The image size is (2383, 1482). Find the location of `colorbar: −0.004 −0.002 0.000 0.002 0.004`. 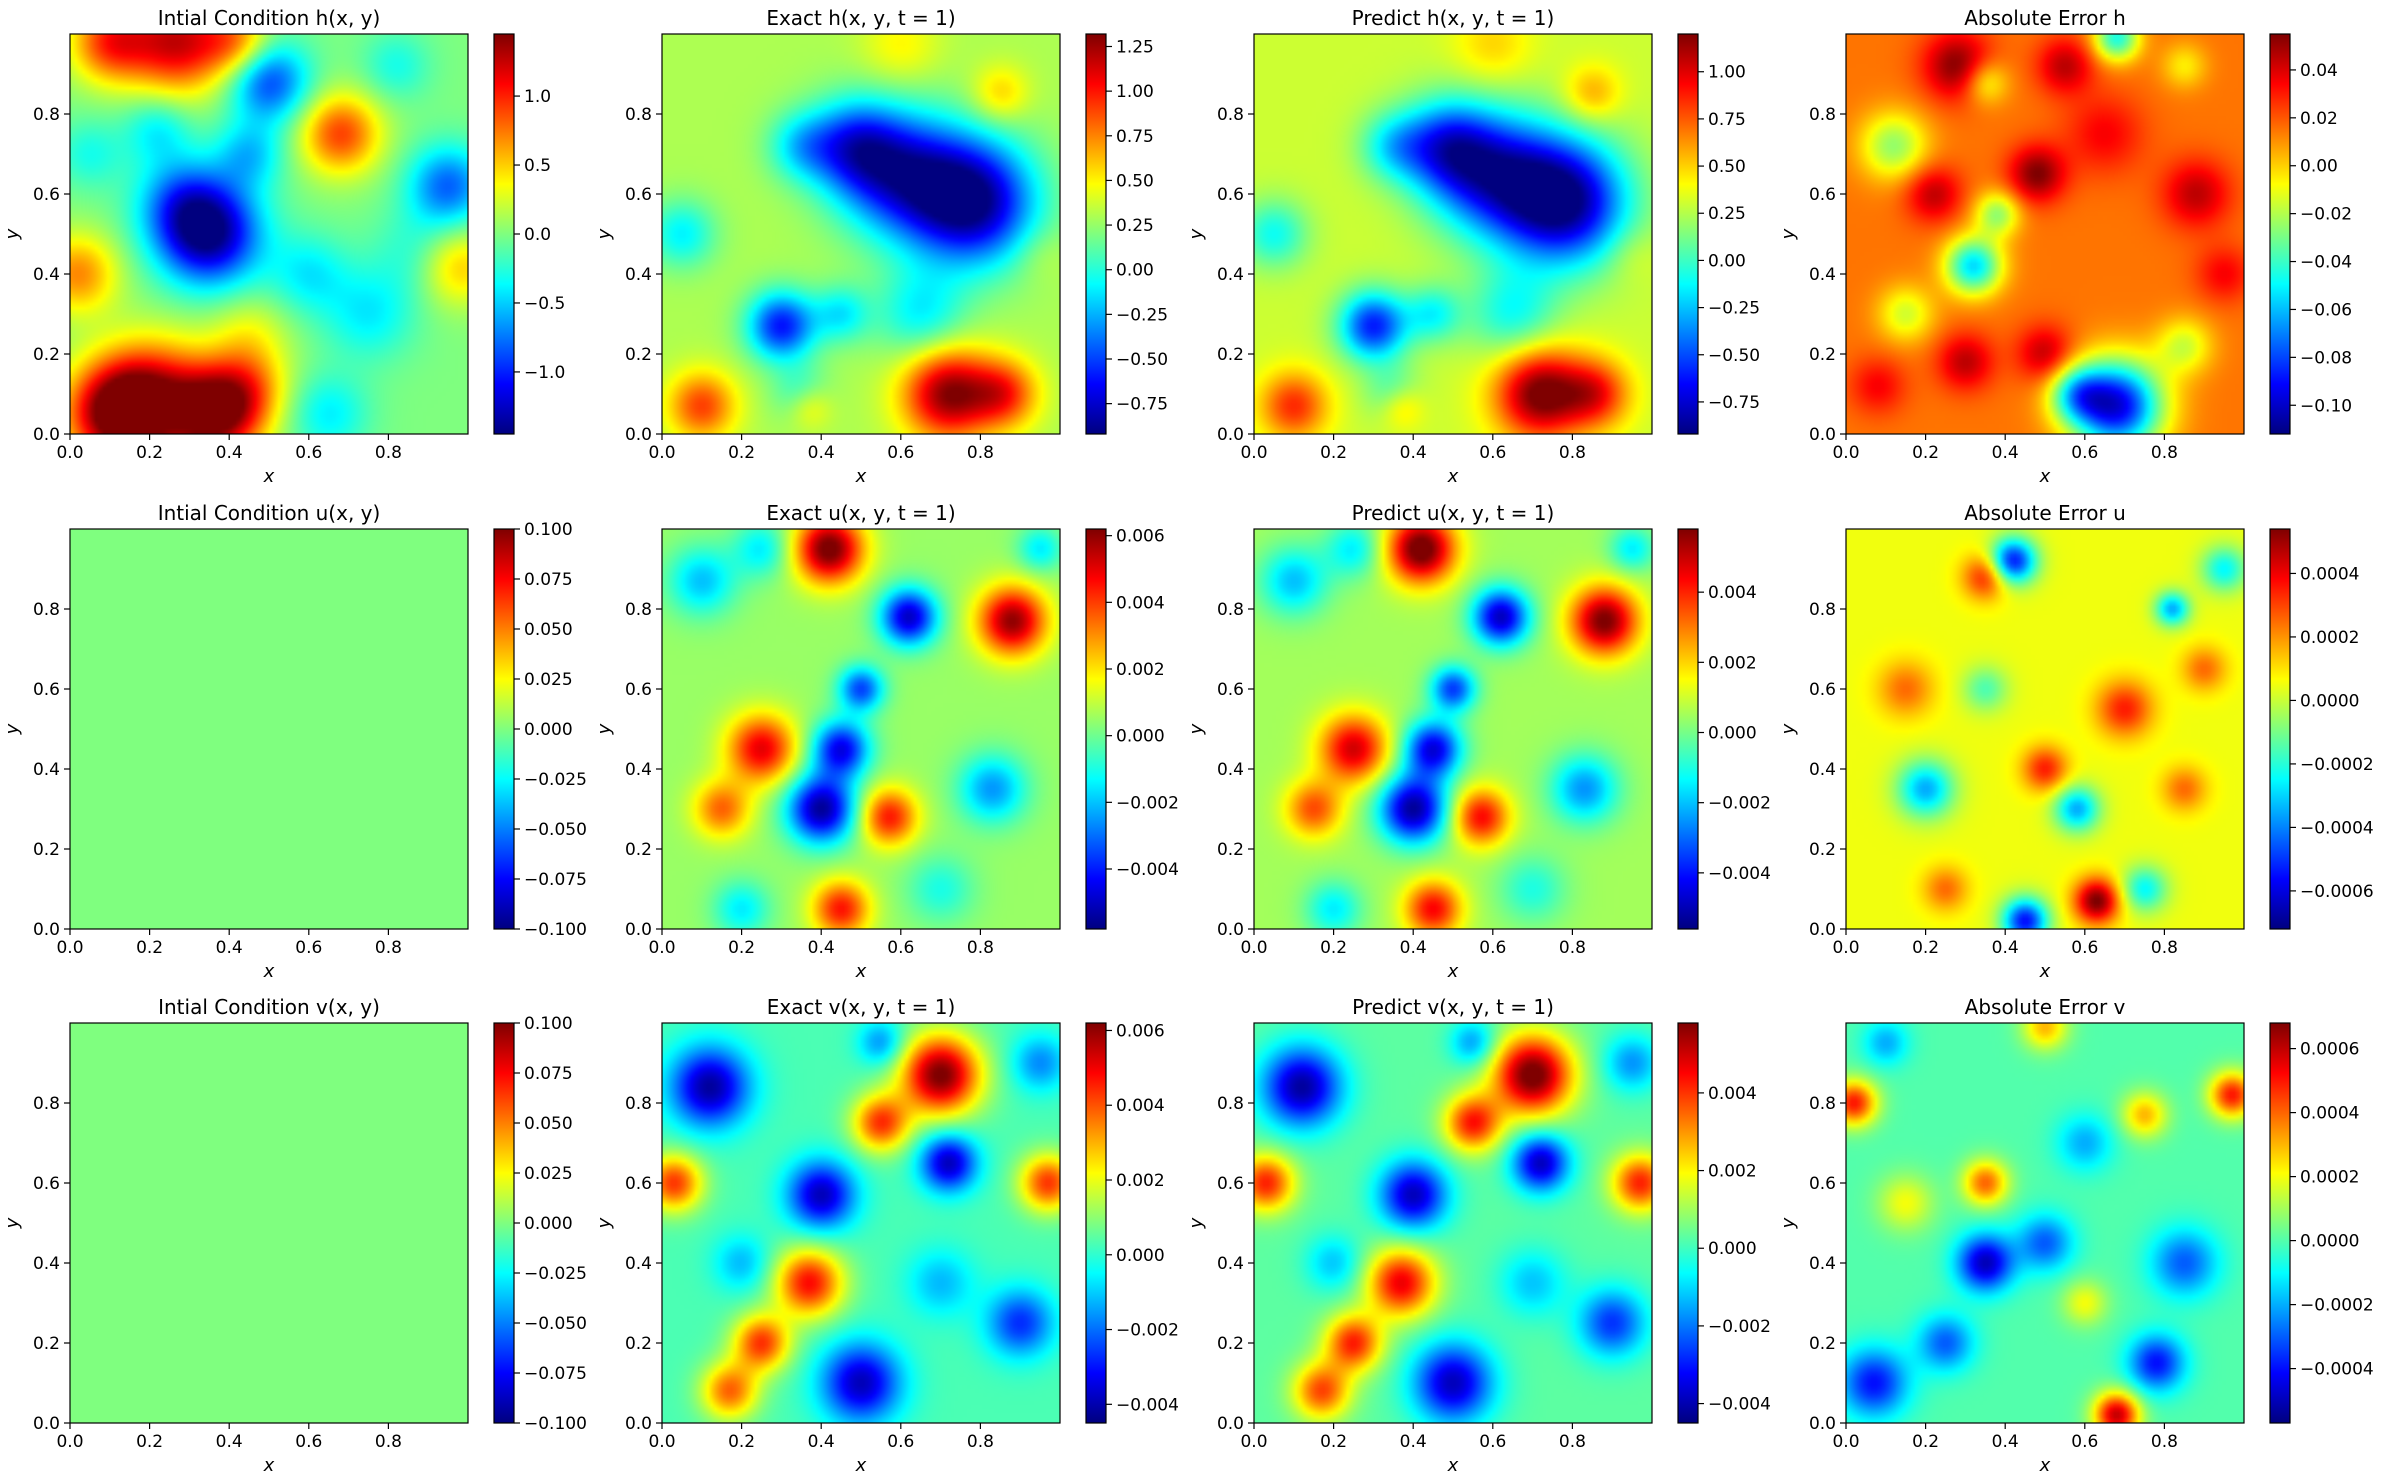

colorbar: −0.004 −0.002 0.000 0.002 0.004 is located at coordinates (1724, 729).